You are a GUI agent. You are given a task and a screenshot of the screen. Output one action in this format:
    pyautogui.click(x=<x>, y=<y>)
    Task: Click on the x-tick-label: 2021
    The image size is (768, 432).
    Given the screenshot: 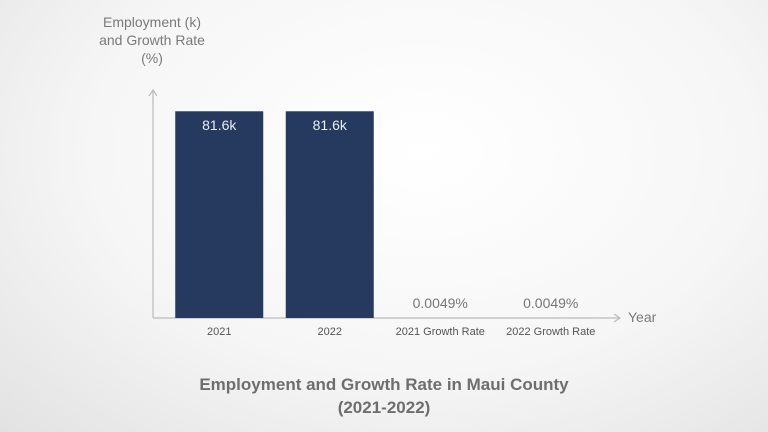 What is the action you would take?
    pyautogui.click(x=219, y=332)
    